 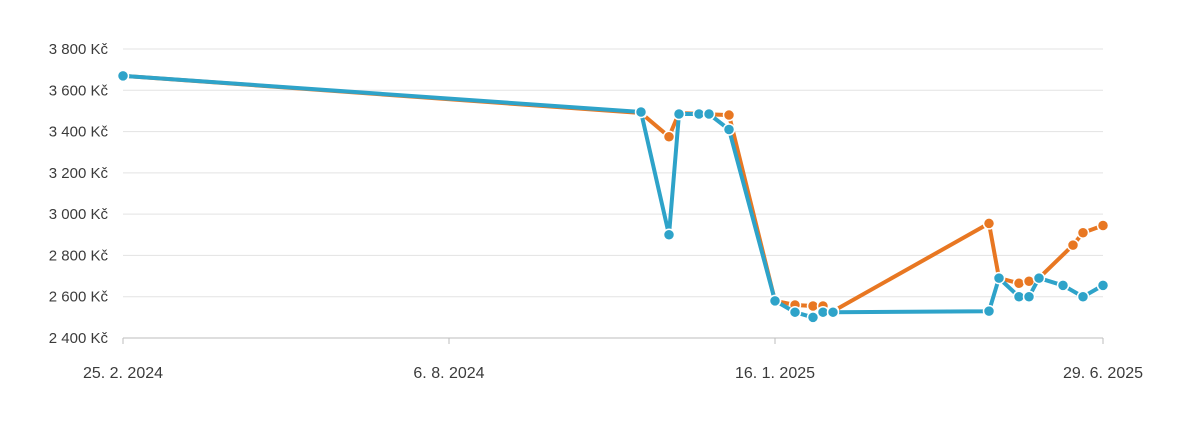 What do you see at coordinates (775, 373) in the screenshot?
I see `x-tick-label: 16. 1. 2025` at bounding box center [775, 373].